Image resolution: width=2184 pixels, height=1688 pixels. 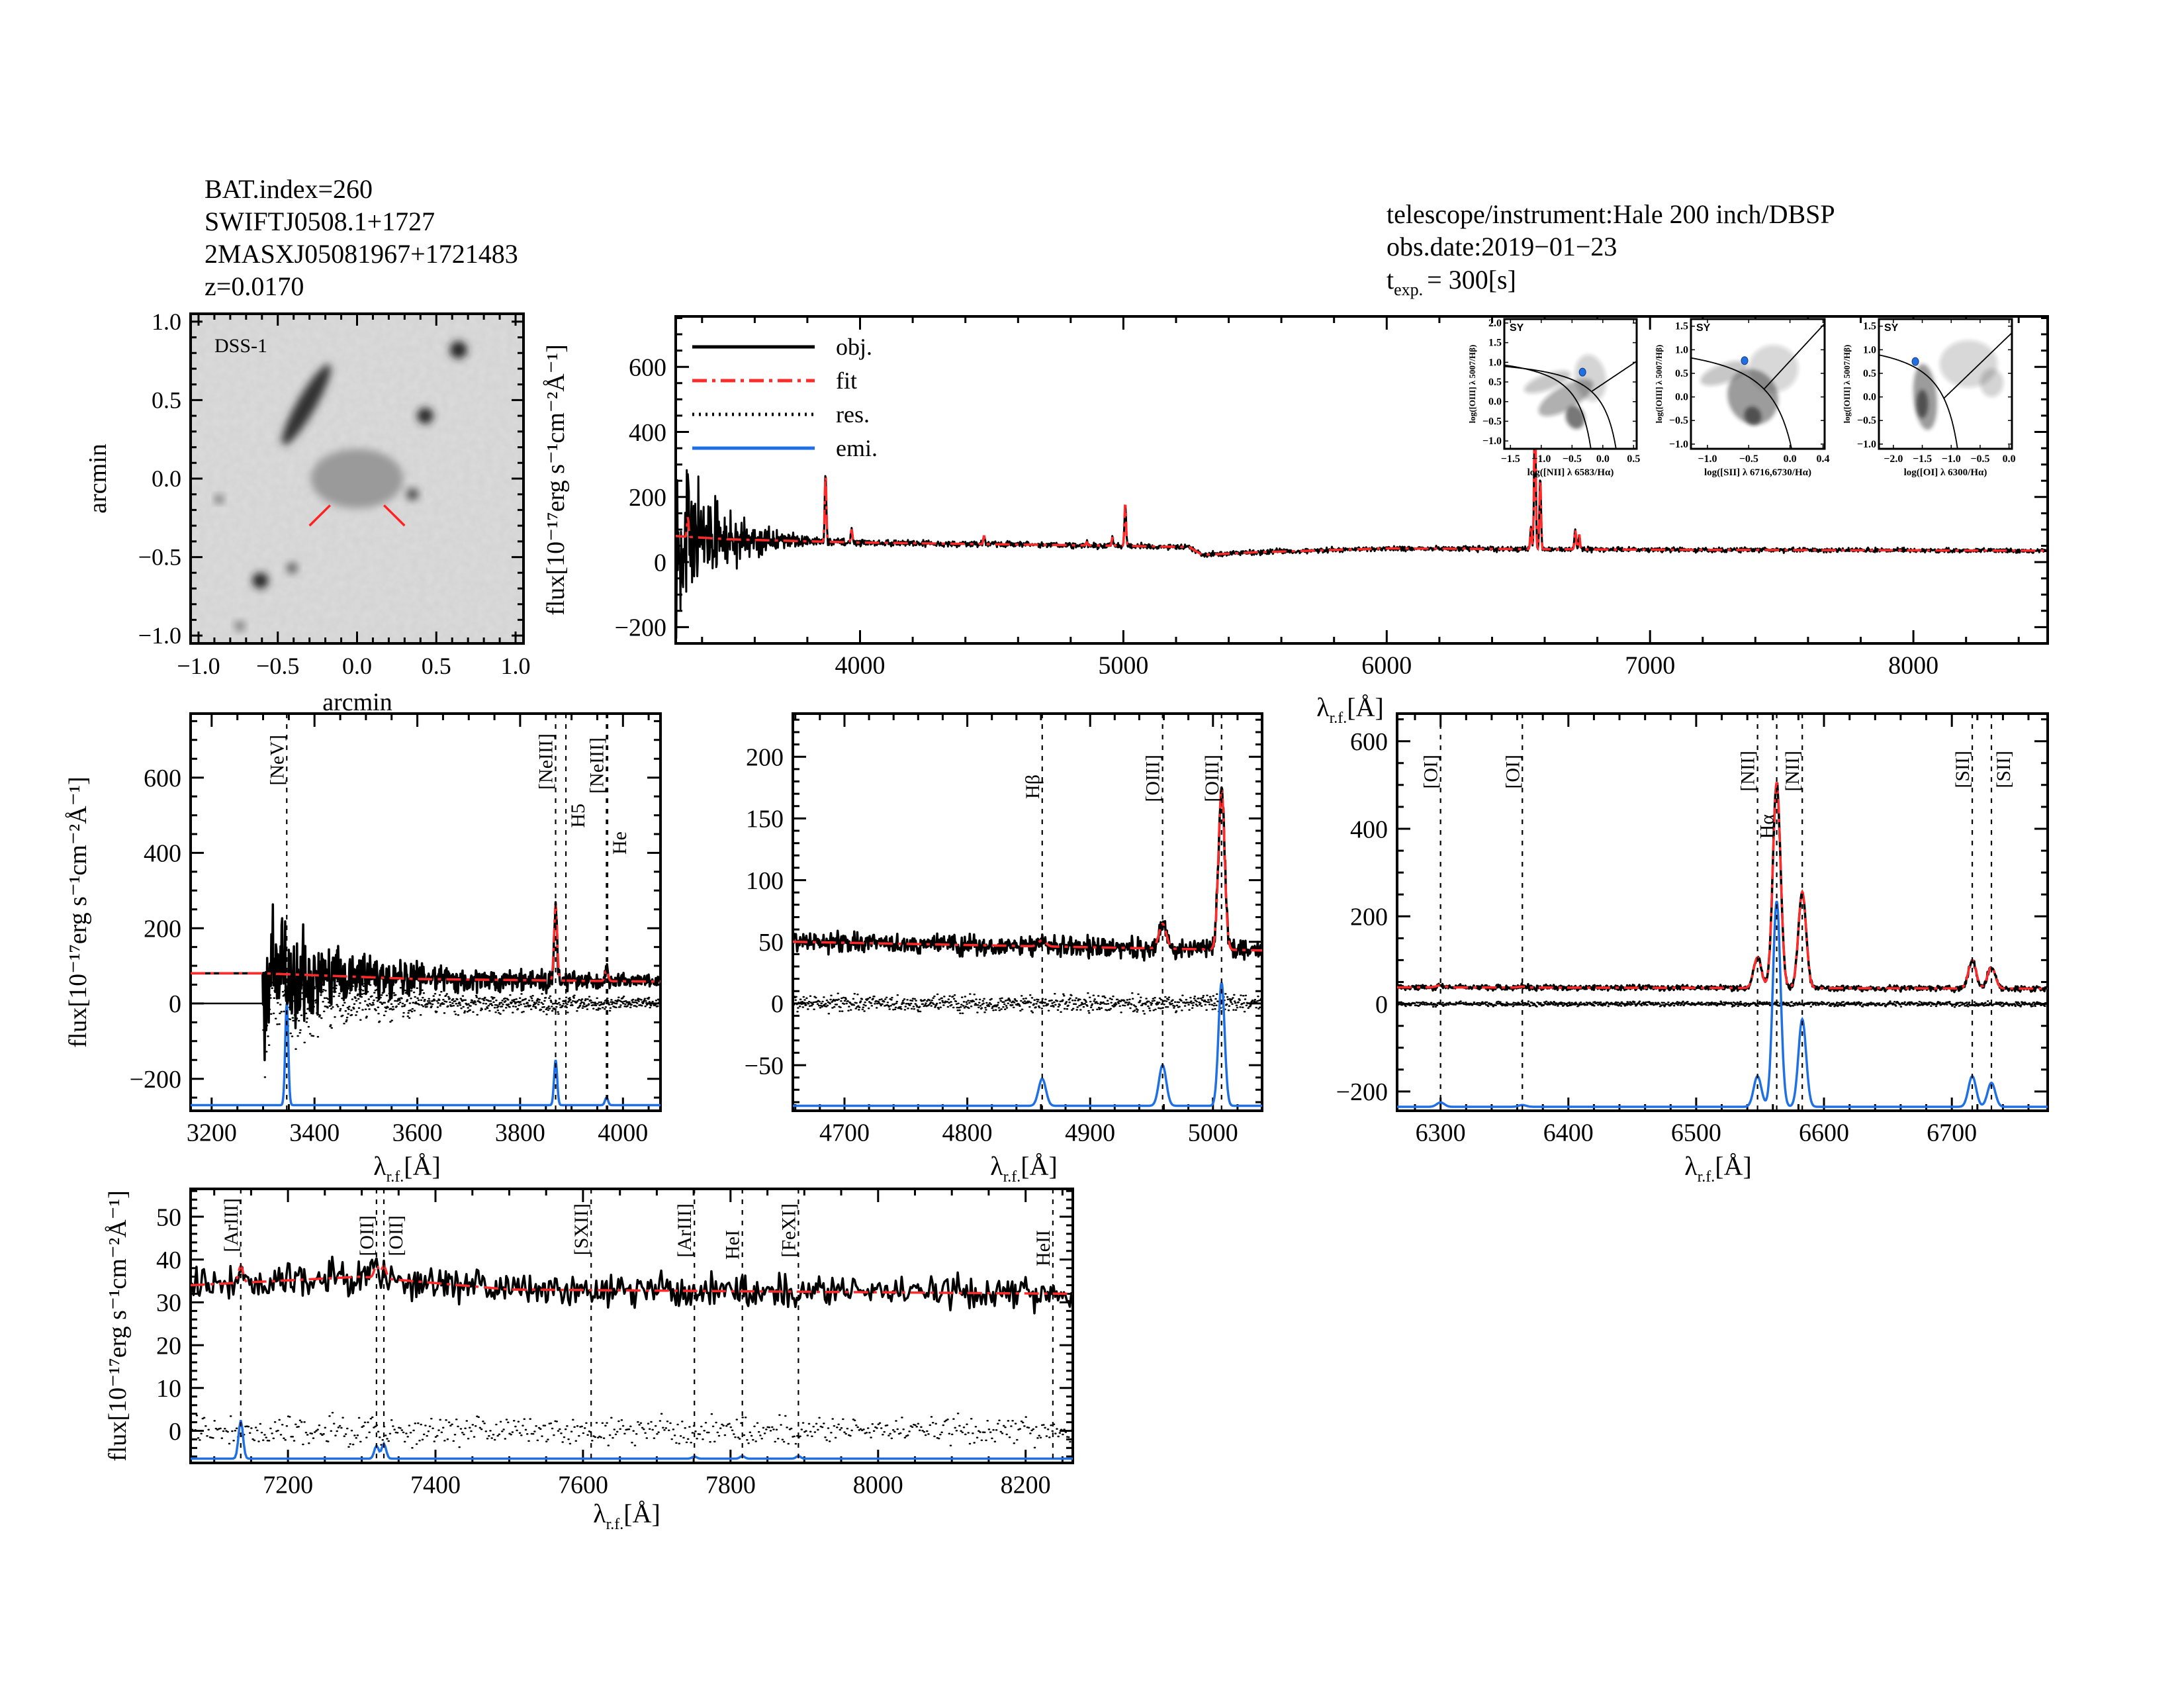 What do you see at coordinates (733, 1245) in the screenshot?
I see `line-label: HeI` at bounding box center [733, 1245].